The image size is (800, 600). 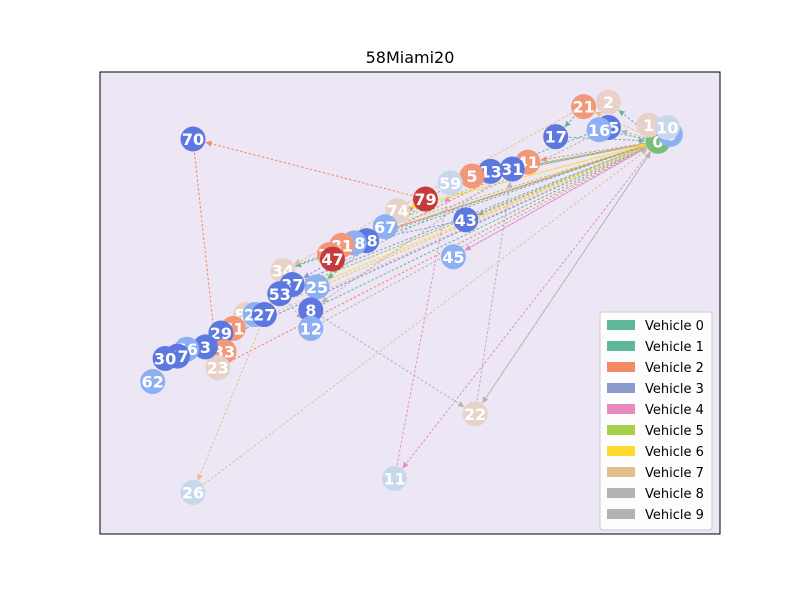 What do you see at coordinates (385, 227) in the screenshot?
I see `node-label: 67` at bounding box center [385, 227].